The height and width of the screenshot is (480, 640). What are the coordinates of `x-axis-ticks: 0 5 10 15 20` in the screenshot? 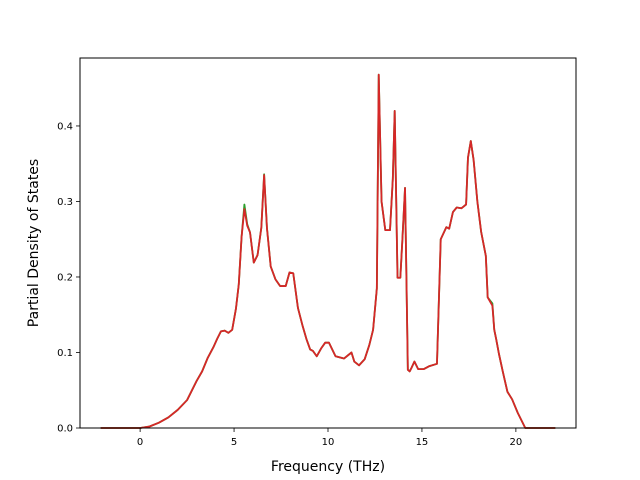 It's located at (329, 438).